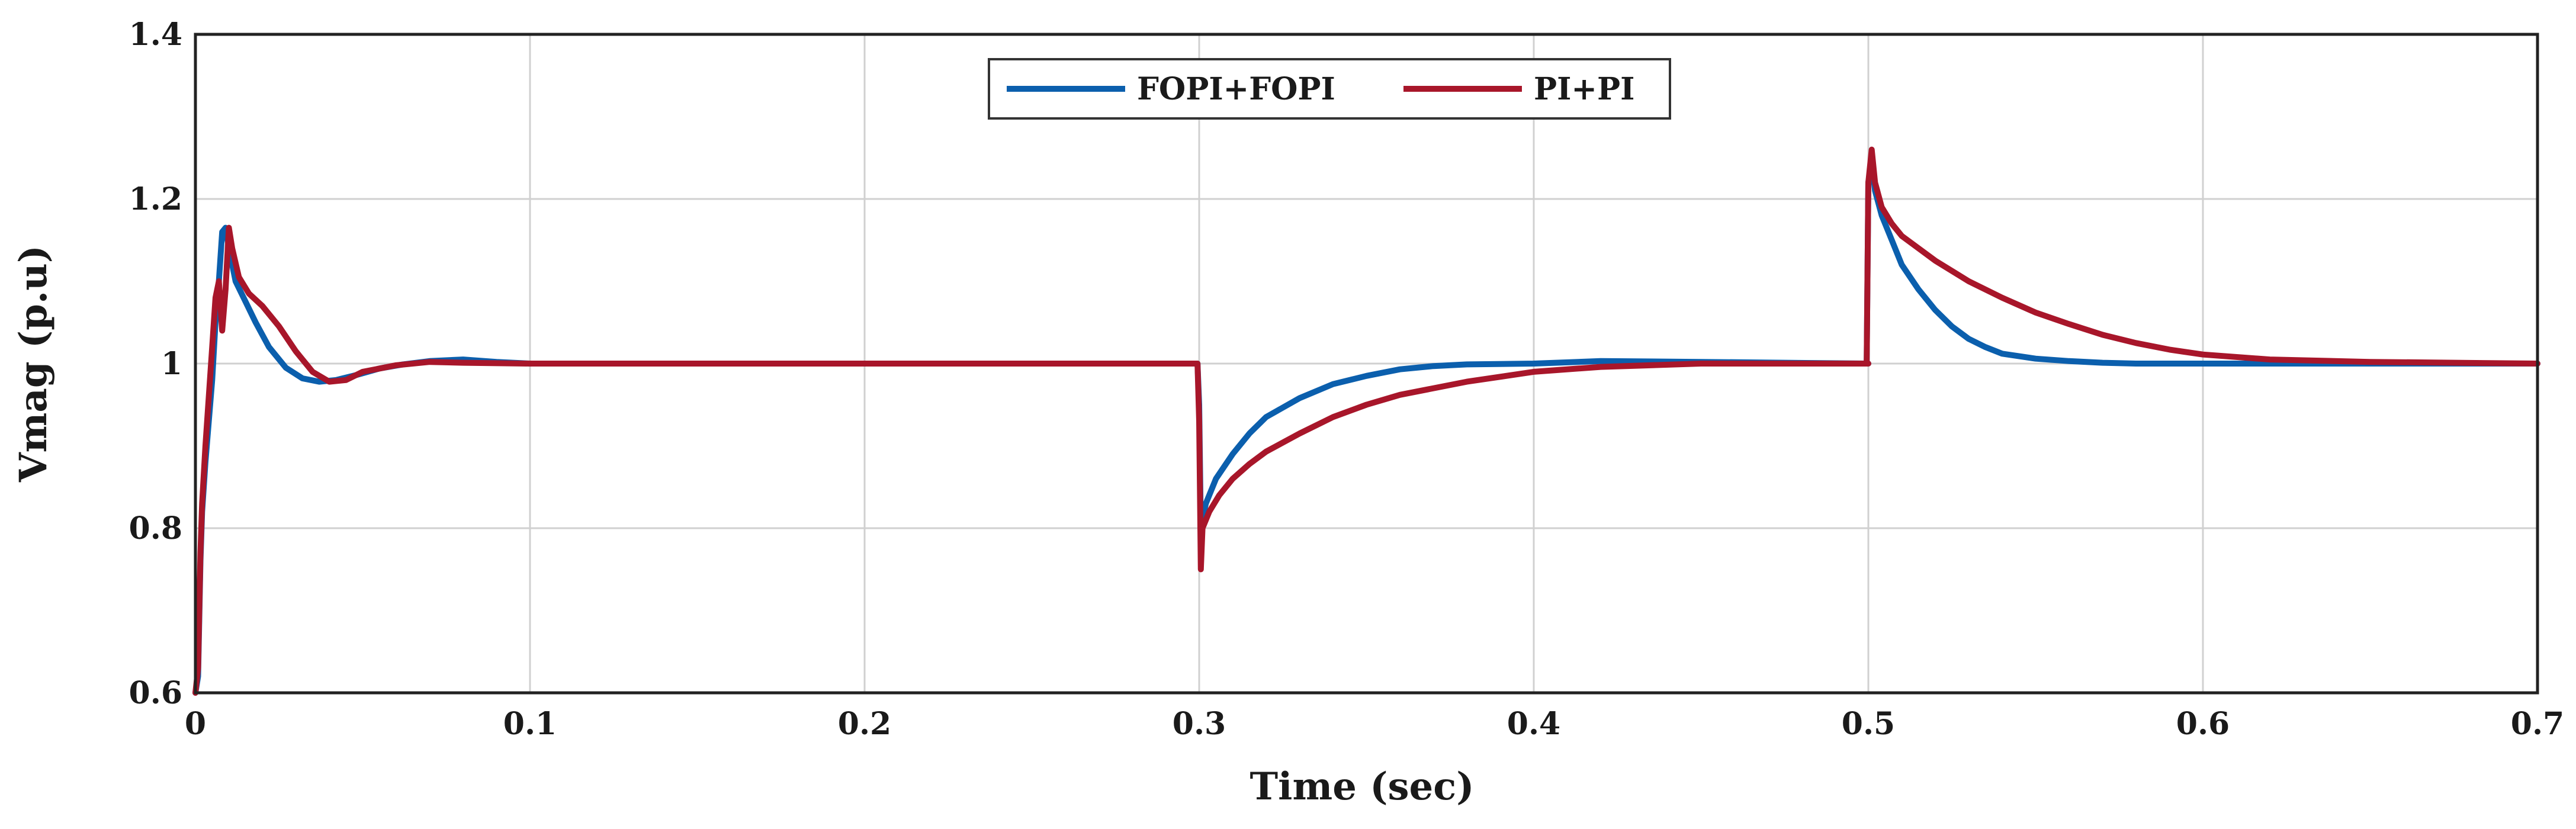 The width and height of the screenshot is (2576, 829). What do you see at coordinates (1534, 724) in the screenshot?
I see `x-tick-label: 0.4` at bounding box center [1534, 724].